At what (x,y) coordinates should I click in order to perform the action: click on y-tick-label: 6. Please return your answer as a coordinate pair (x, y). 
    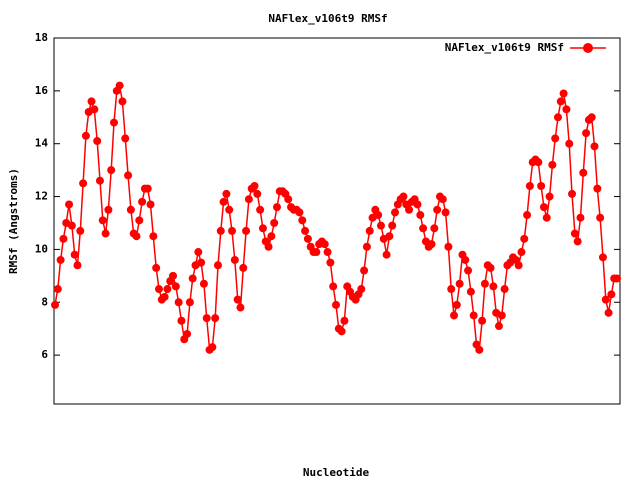
    Looking at the image, I should click on (44, 354).